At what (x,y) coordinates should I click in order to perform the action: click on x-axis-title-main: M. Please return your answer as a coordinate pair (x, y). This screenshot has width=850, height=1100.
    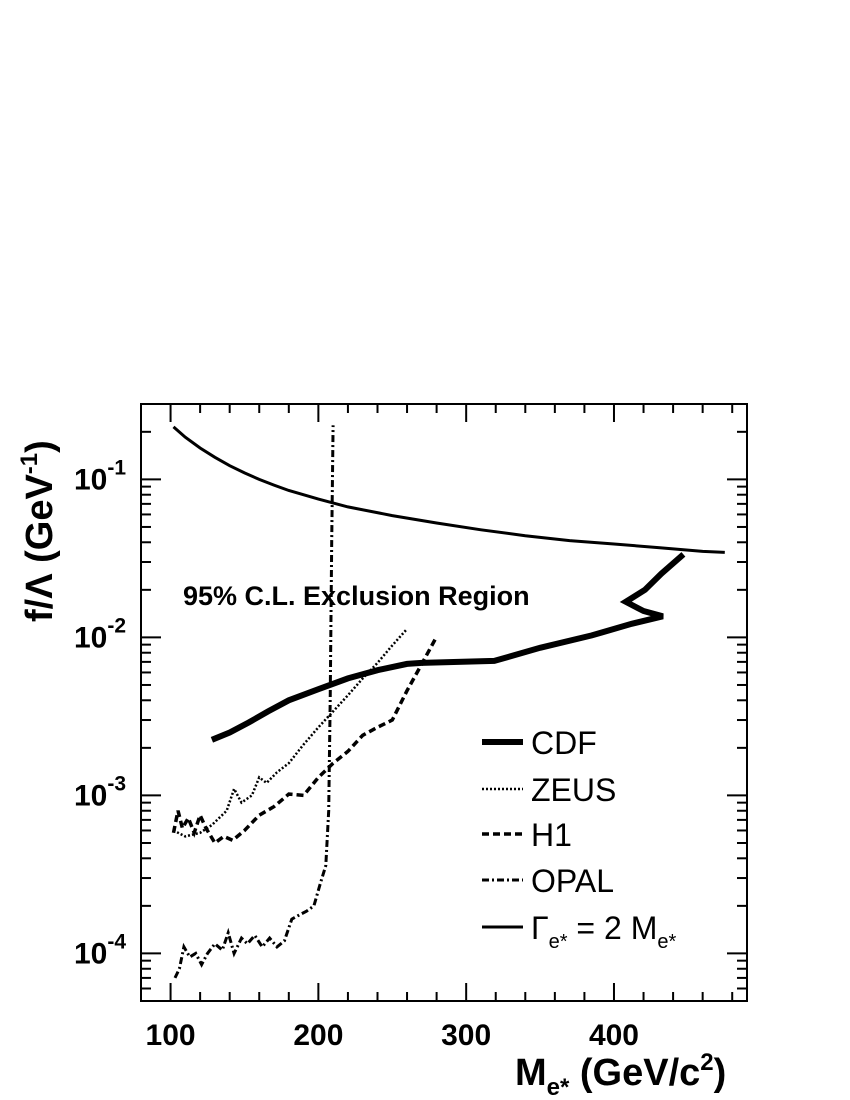
    Looking at the image, I should click on (531, 1073).